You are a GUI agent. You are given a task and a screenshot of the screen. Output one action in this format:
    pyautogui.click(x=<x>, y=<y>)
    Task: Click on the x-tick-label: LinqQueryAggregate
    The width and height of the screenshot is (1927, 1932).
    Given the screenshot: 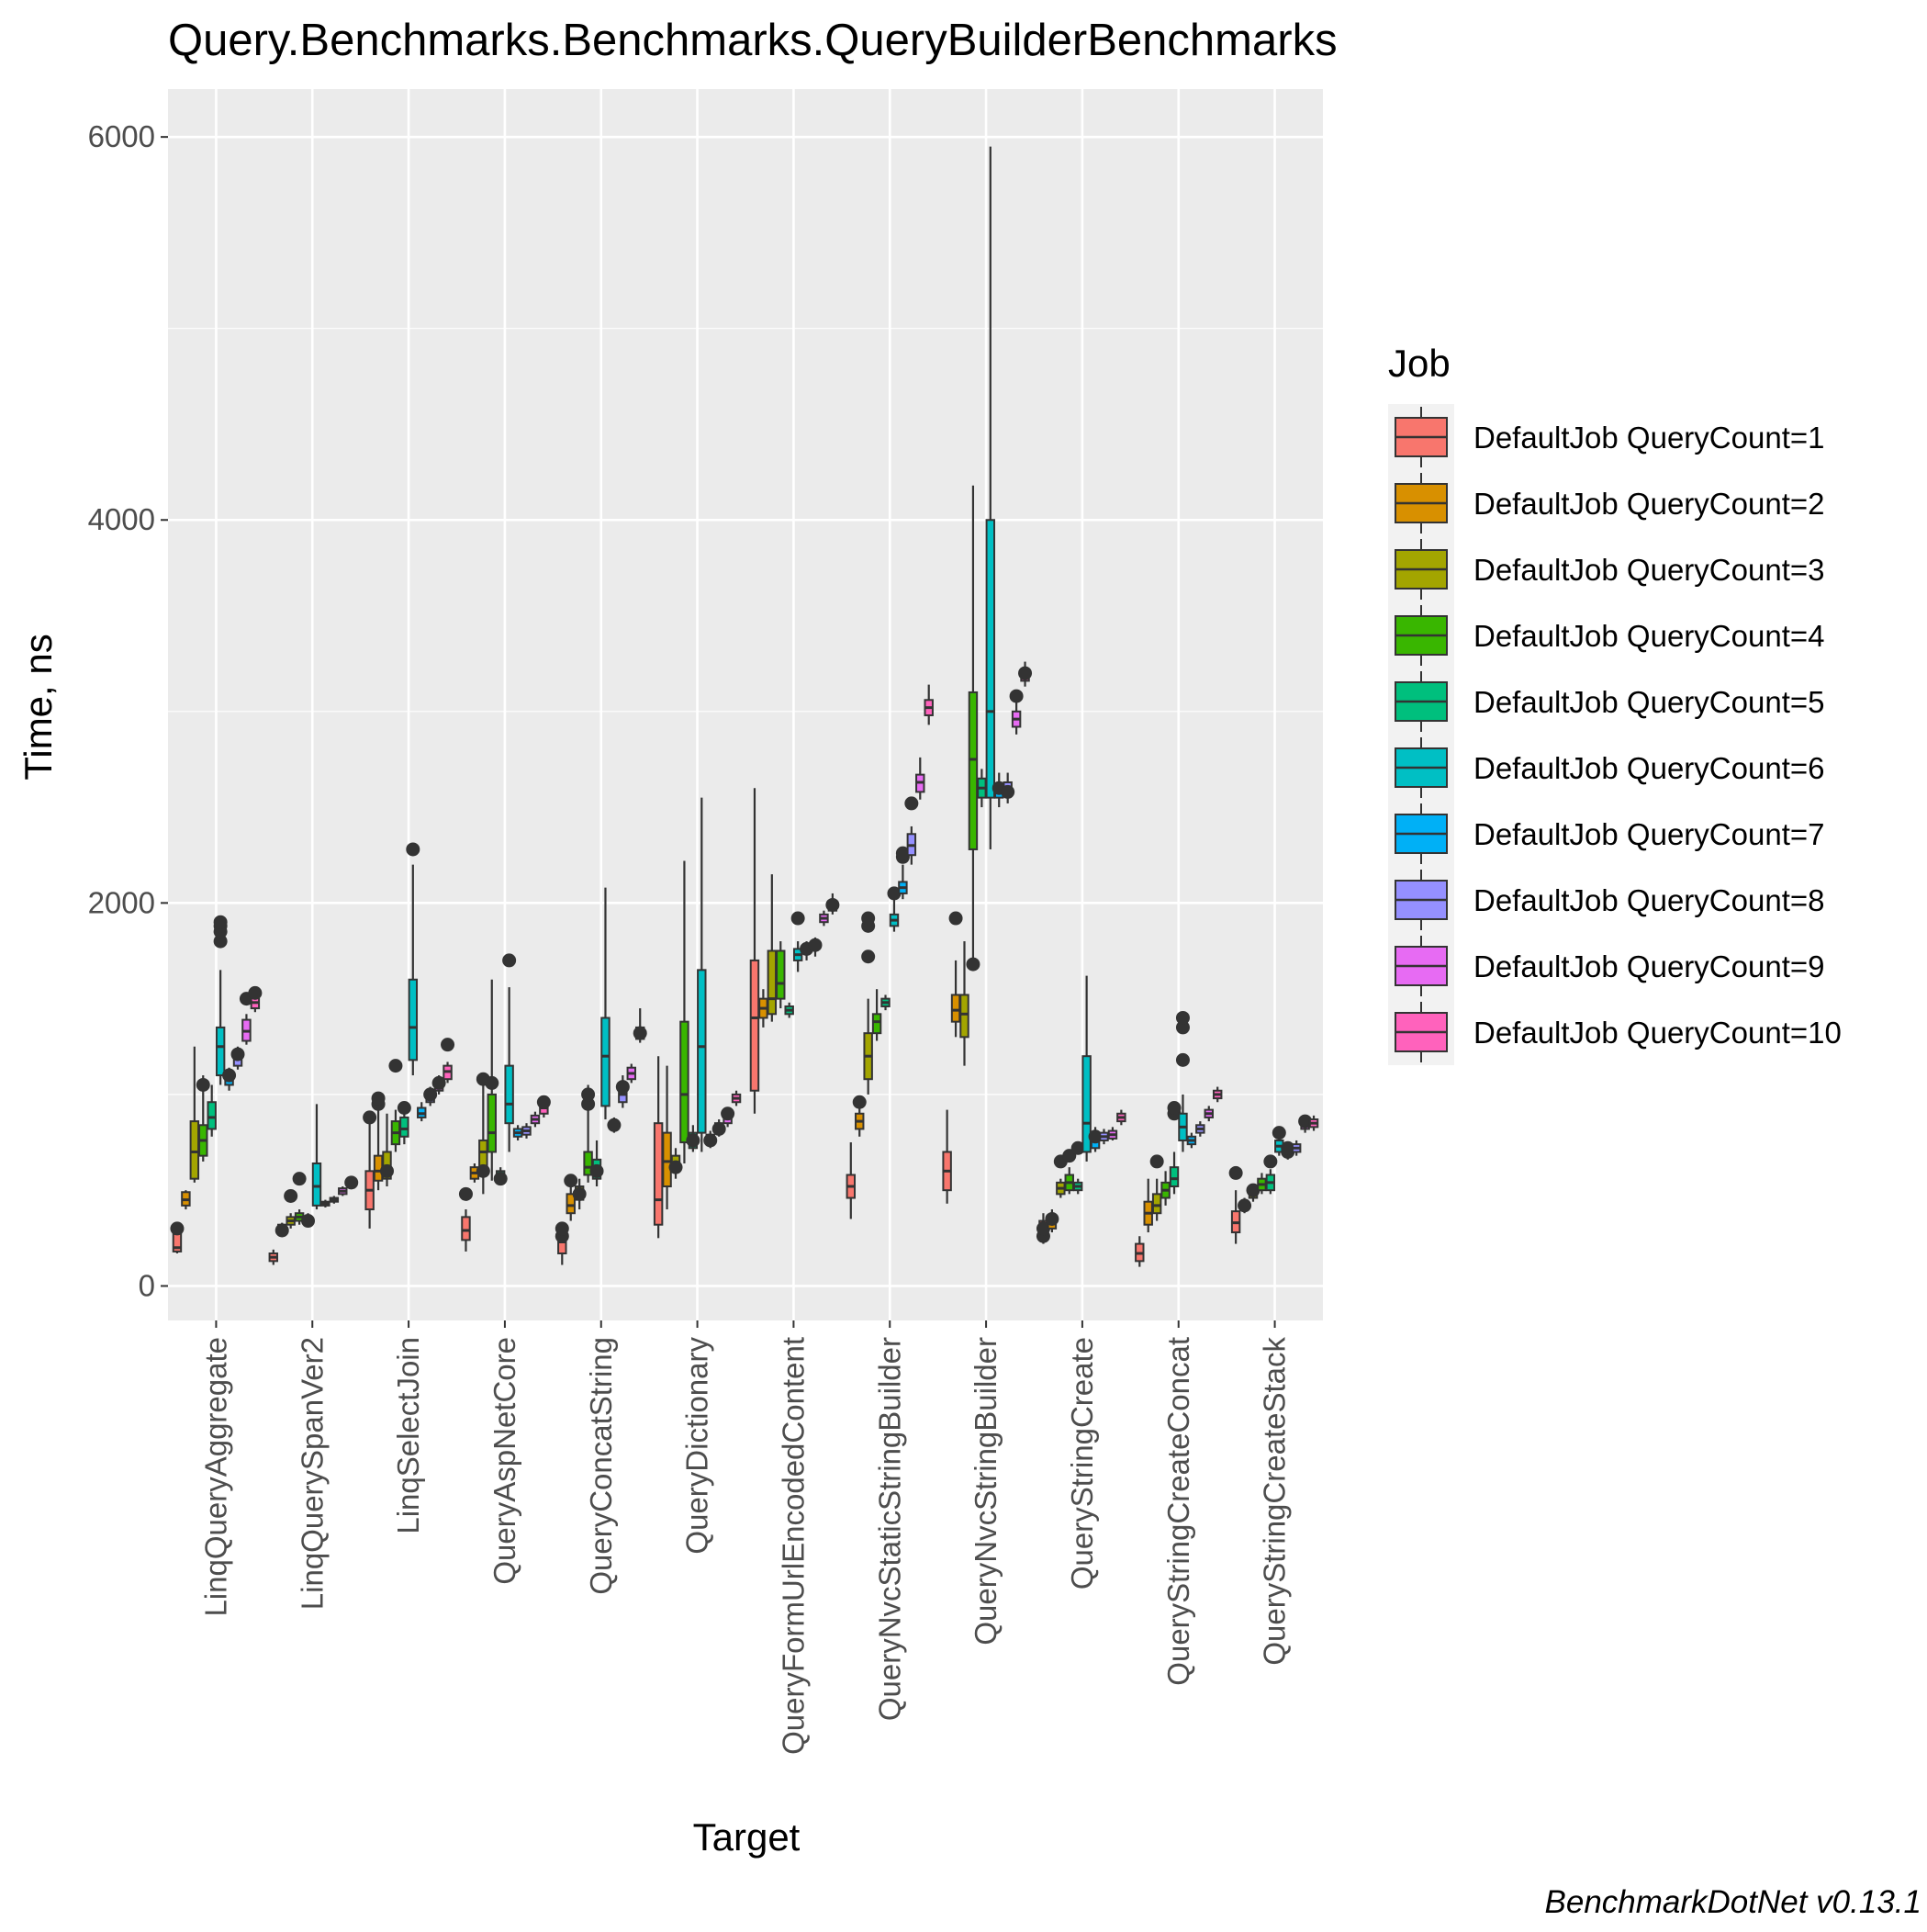 What is the action you would take?
    pyautogui.click(x=215, y=1477)
    